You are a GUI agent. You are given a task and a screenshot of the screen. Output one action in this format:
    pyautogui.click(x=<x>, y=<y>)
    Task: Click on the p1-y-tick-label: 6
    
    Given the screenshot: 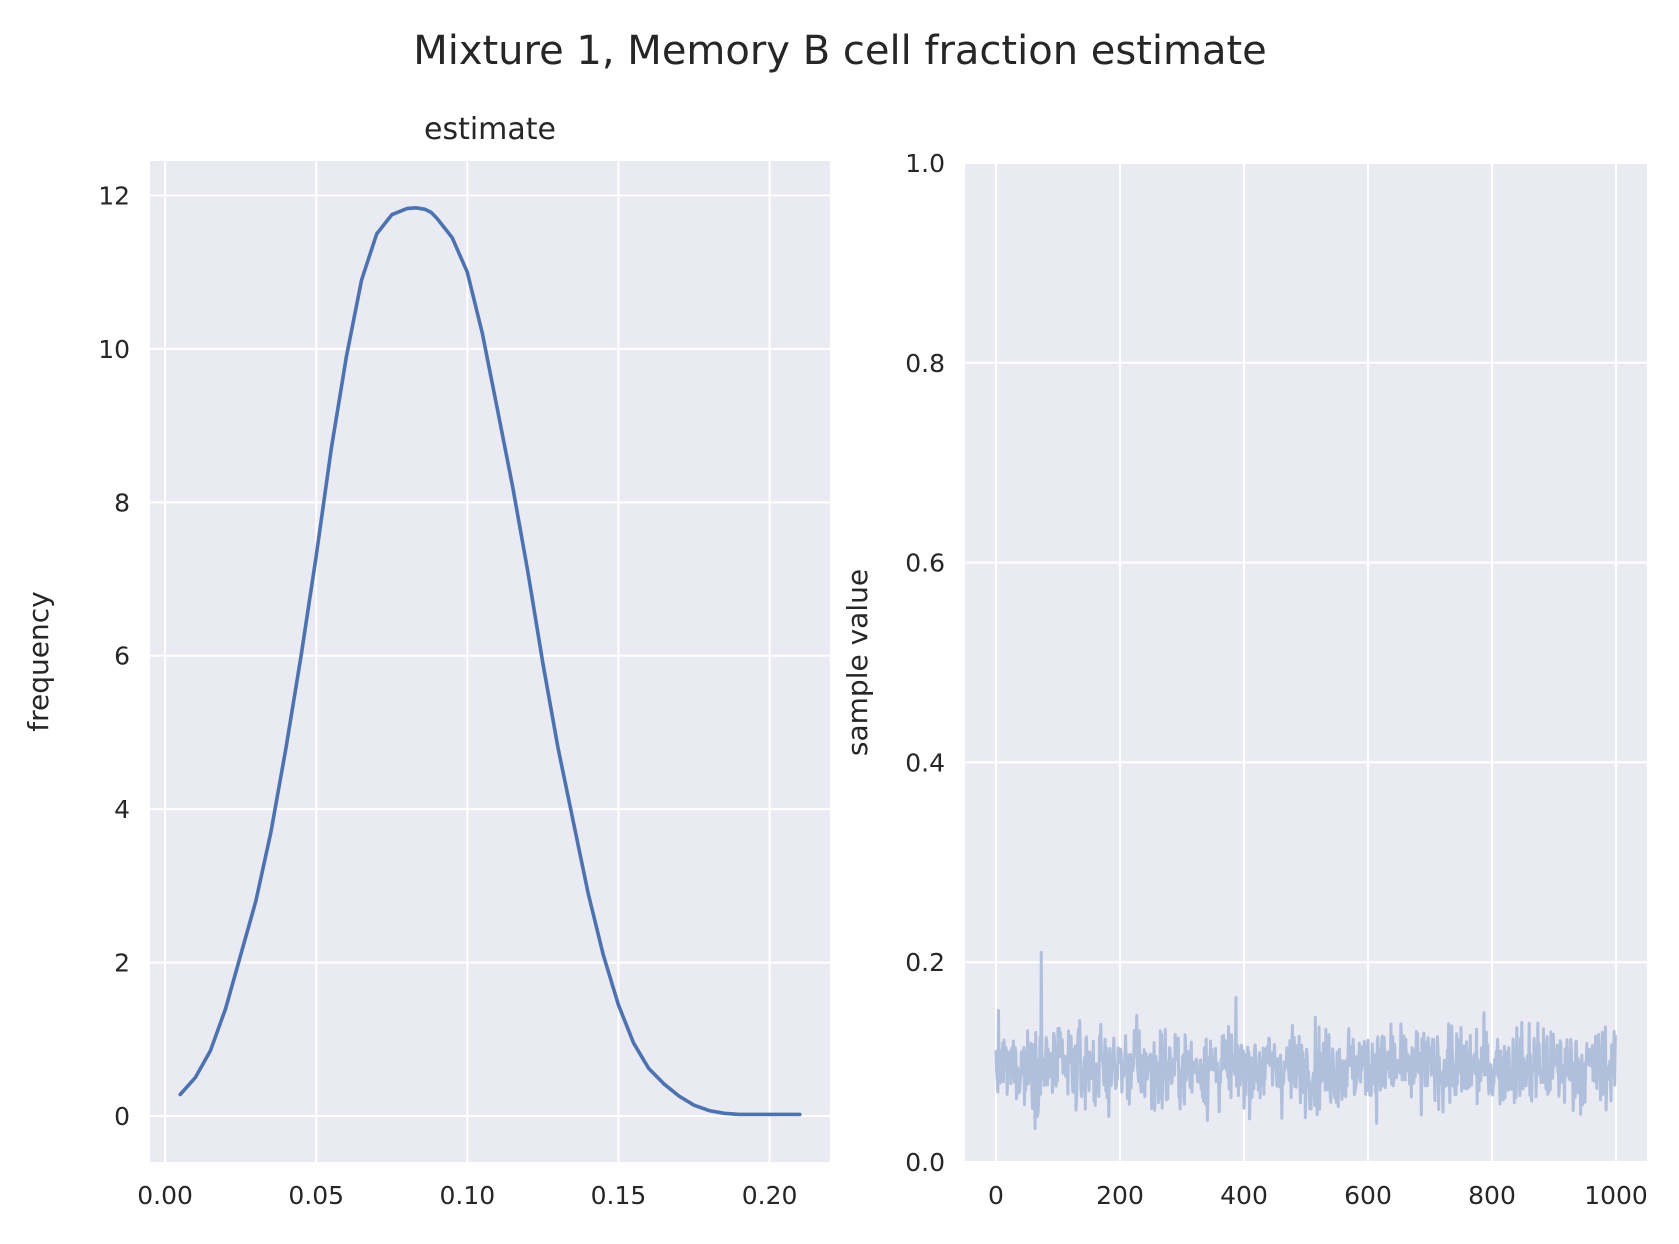 What is the action you would take?
    pyautogui.click(x=122, y=656)
    